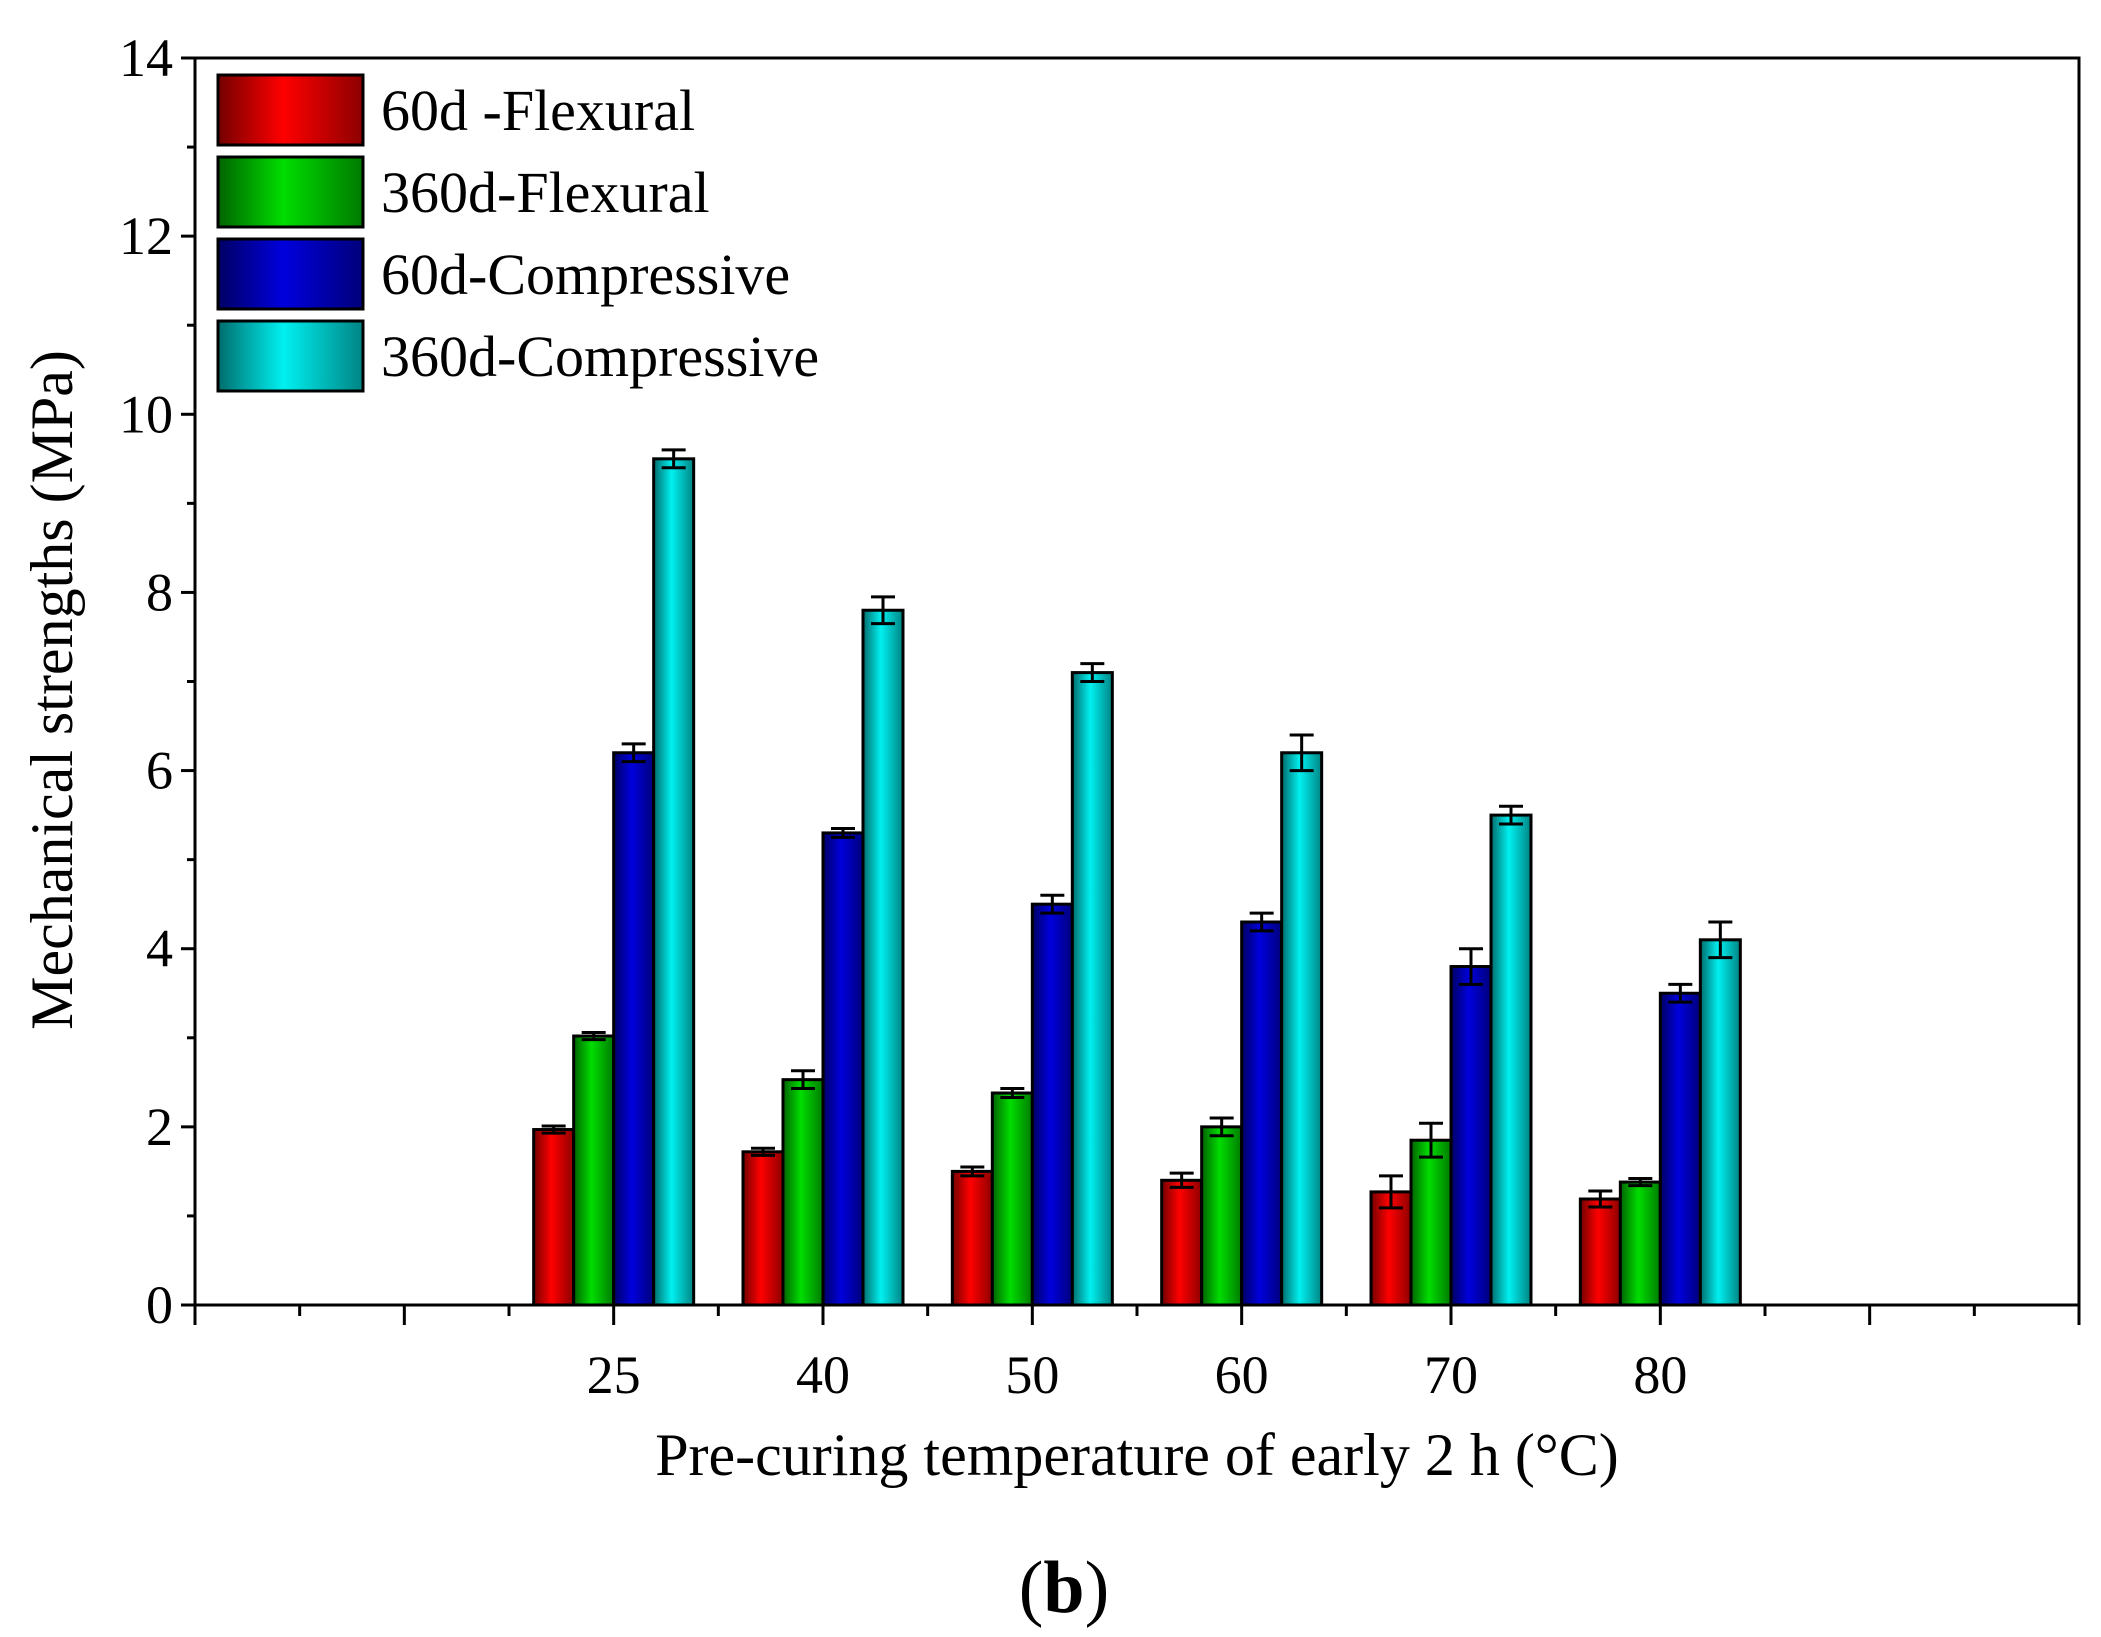  What do you see at coordinates (585, 274) in the screenshot?
I see `legend-label: 60d-Compressive` at bounding box center [585, 274].